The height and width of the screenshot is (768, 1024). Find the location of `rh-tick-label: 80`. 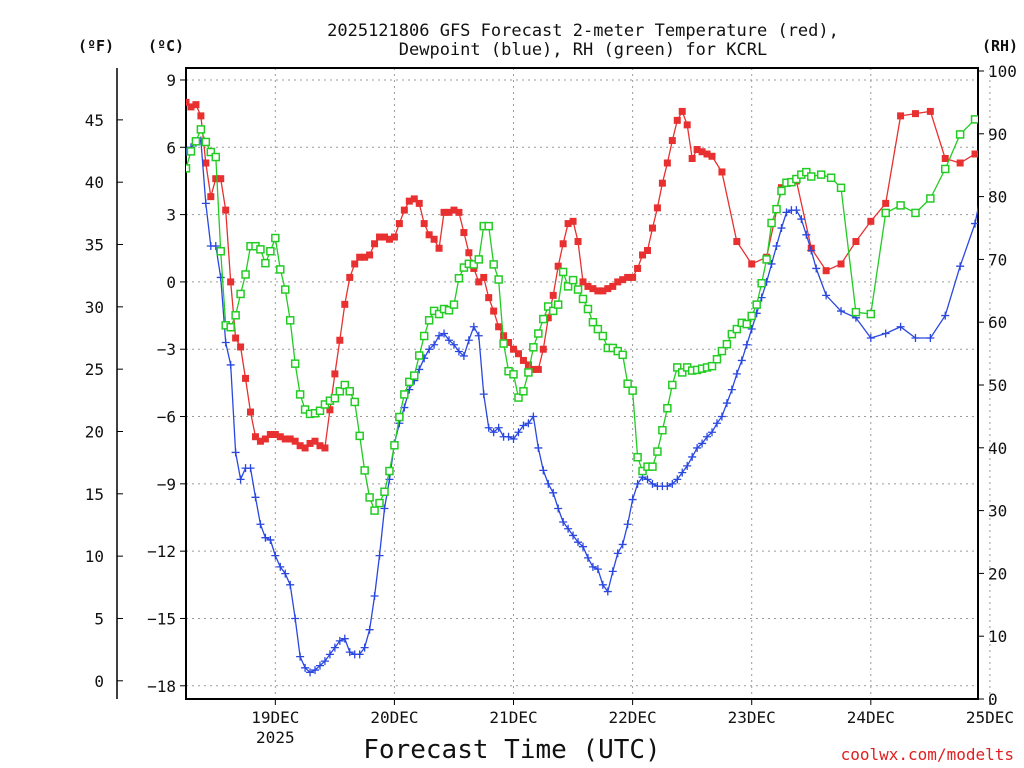

rh-tick-label: 80 is located at coordinates (997, 197).